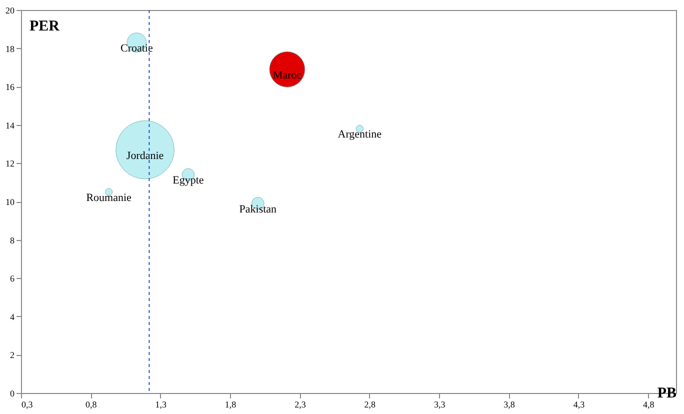 This screenshot has width=684, height=414. Describe the element at coordinates (188, 180) in the screenshot. I see `series-label: Egypte` at that location.